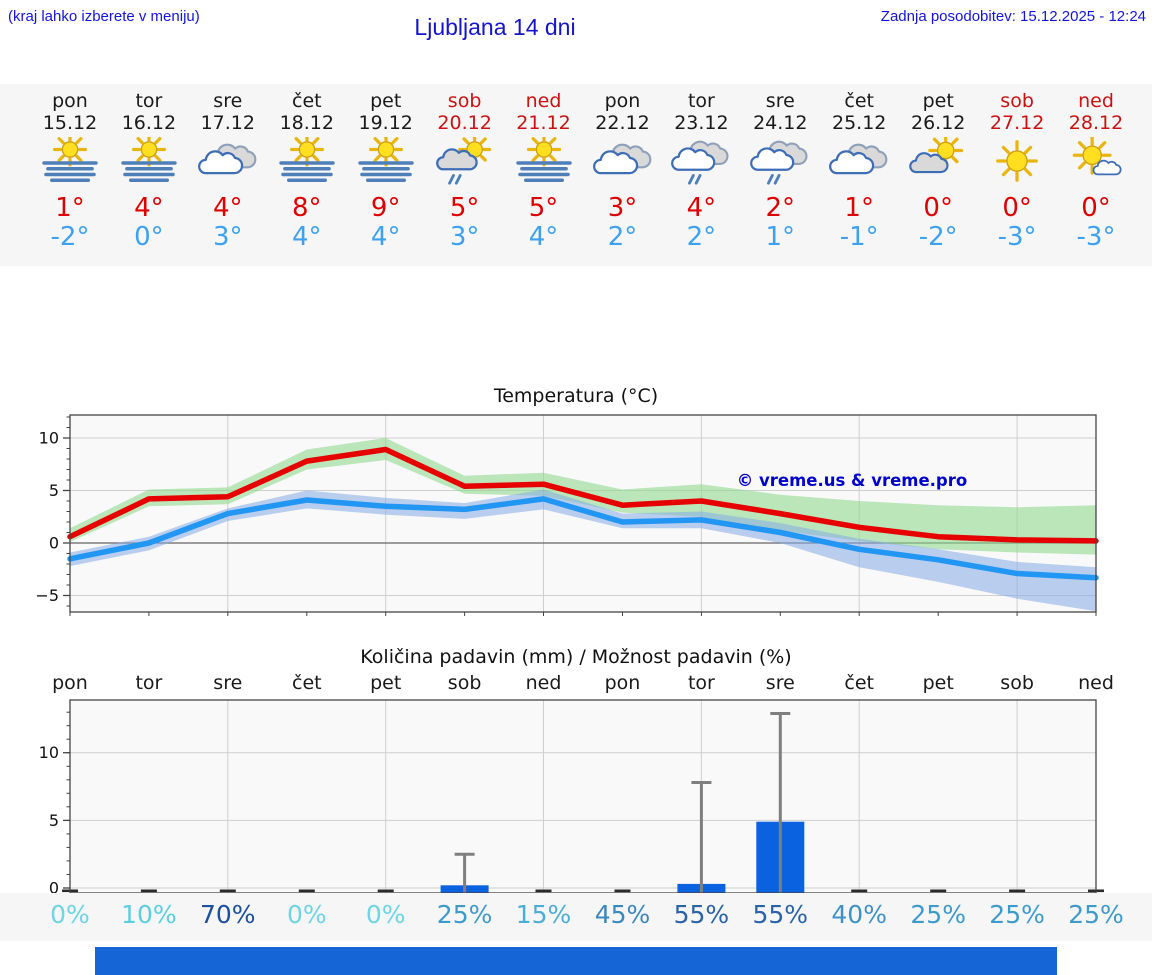 The width and height of the screenshot is (1152, 975). I want to click on day-date: 24.12, so click(780, 123).